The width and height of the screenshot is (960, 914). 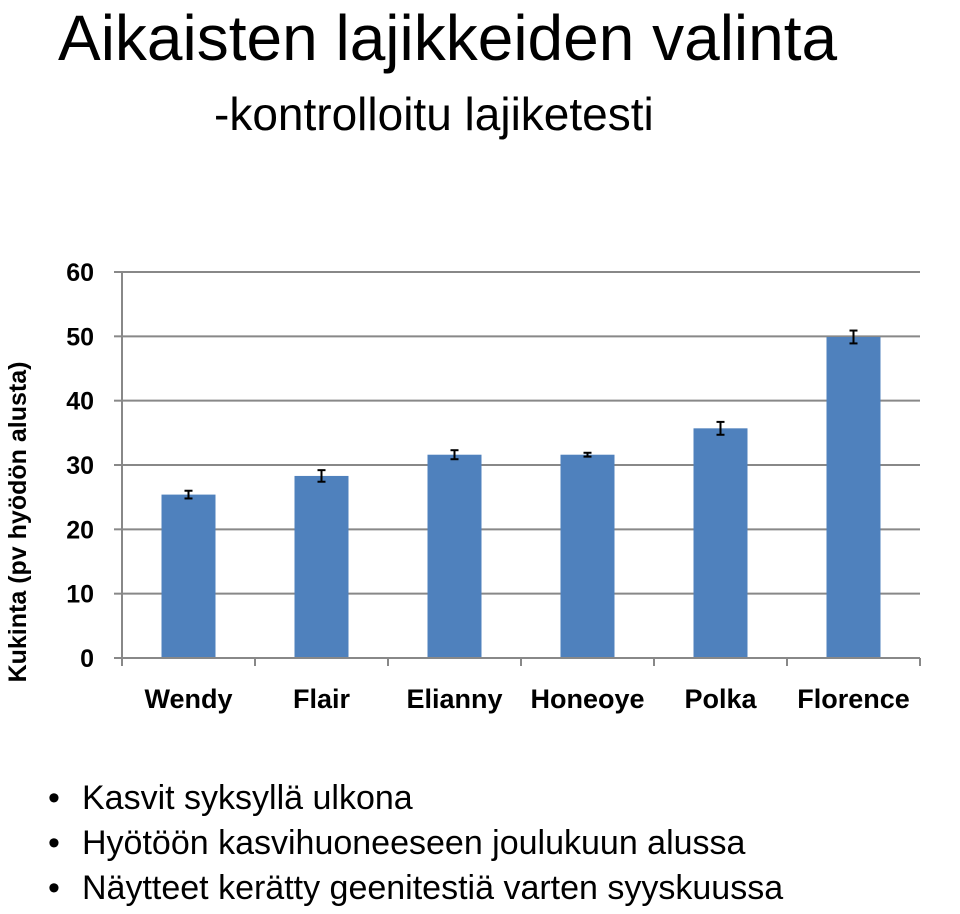 I want to click on y-tick-label: 0, so click(x=87, y=659).